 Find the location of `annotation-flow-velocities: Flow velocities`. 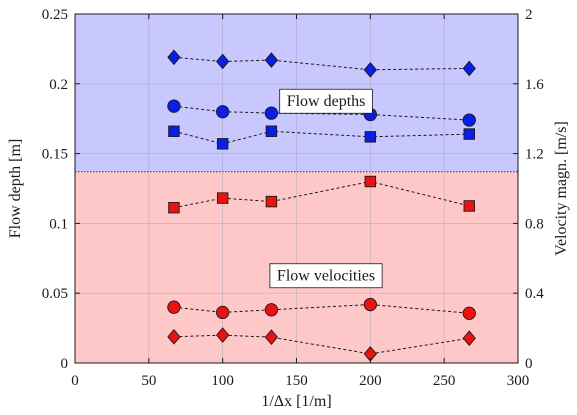

annotation-flow-velocities: Flow velocities is located at coordinates (326, 276).